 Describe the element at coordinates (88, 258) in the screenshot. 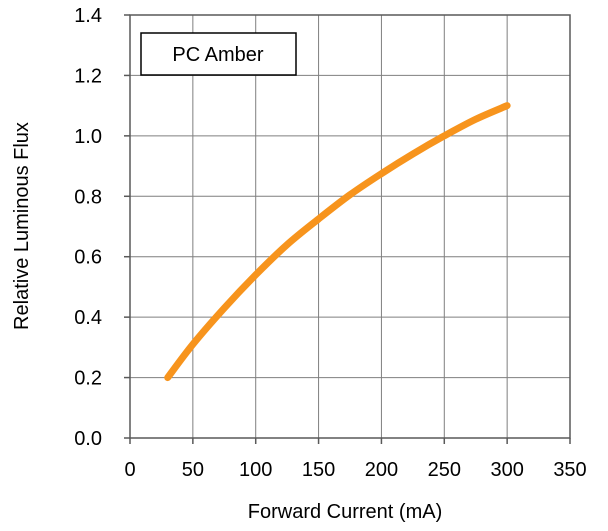

I see `y-tick-label: 0.6` at that location.